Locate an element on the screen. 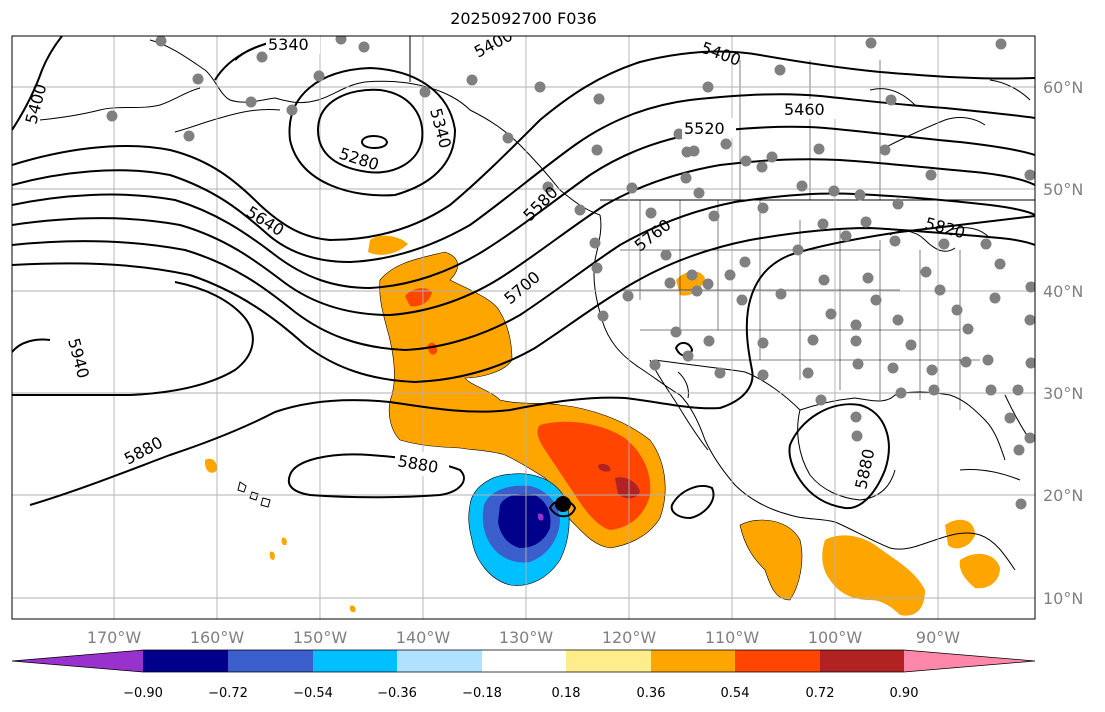 Image resolution: width=1105 pixels, height=712 pixels. lon-label: 170°W is located at coordinates (114, 637).